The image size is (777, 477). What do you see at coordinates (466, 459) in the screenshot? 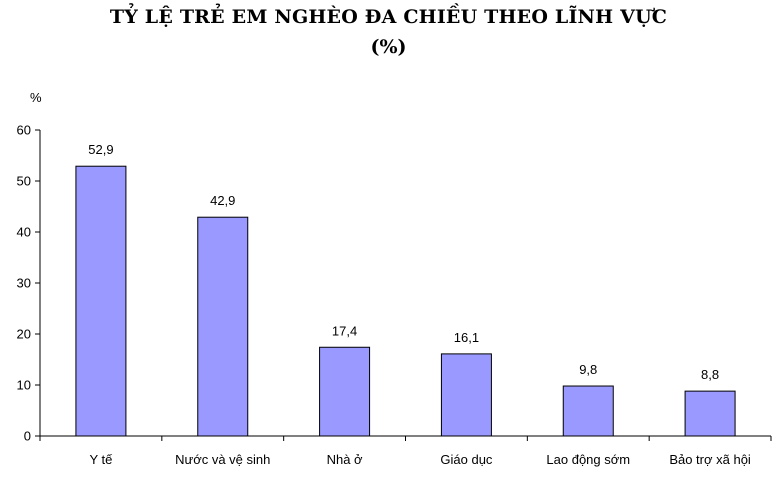
I see `category-label: Giáo dục` at bounding box center [466, 459].